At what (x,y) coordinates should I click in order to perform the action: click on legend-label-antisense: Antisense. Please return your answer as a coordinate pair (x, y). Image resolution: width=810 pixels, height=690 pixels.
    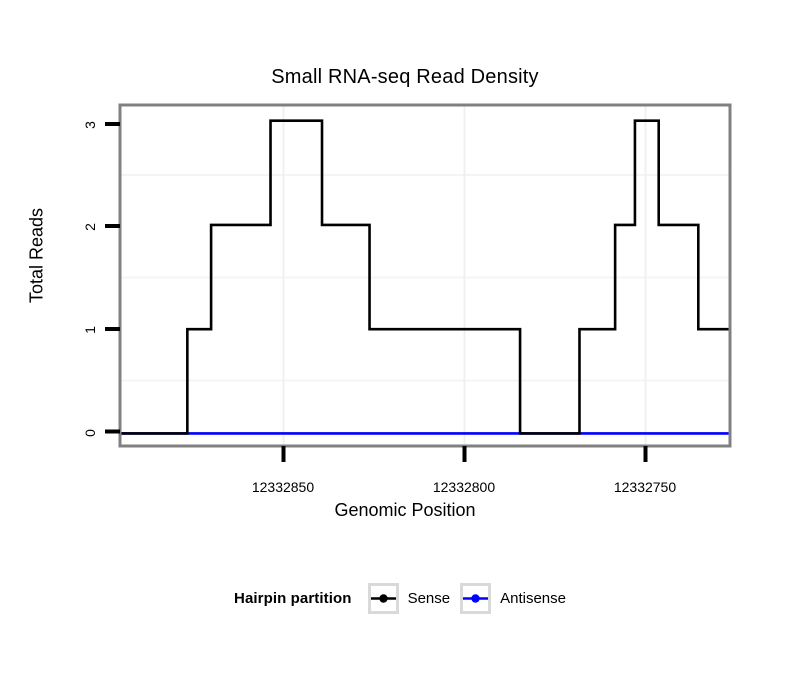
    Looking at the image, I should click on (533, 598).